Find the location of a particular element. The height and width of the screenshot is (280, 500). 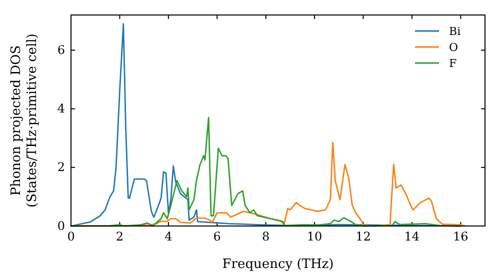

x-tick-label: 4 is located at coordinates (168, 237).